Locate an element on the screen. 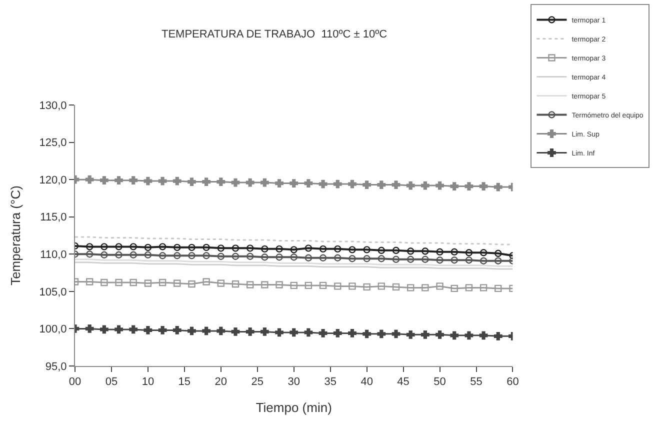  x-tick-label: 30 is located at coordinates (294, 382).